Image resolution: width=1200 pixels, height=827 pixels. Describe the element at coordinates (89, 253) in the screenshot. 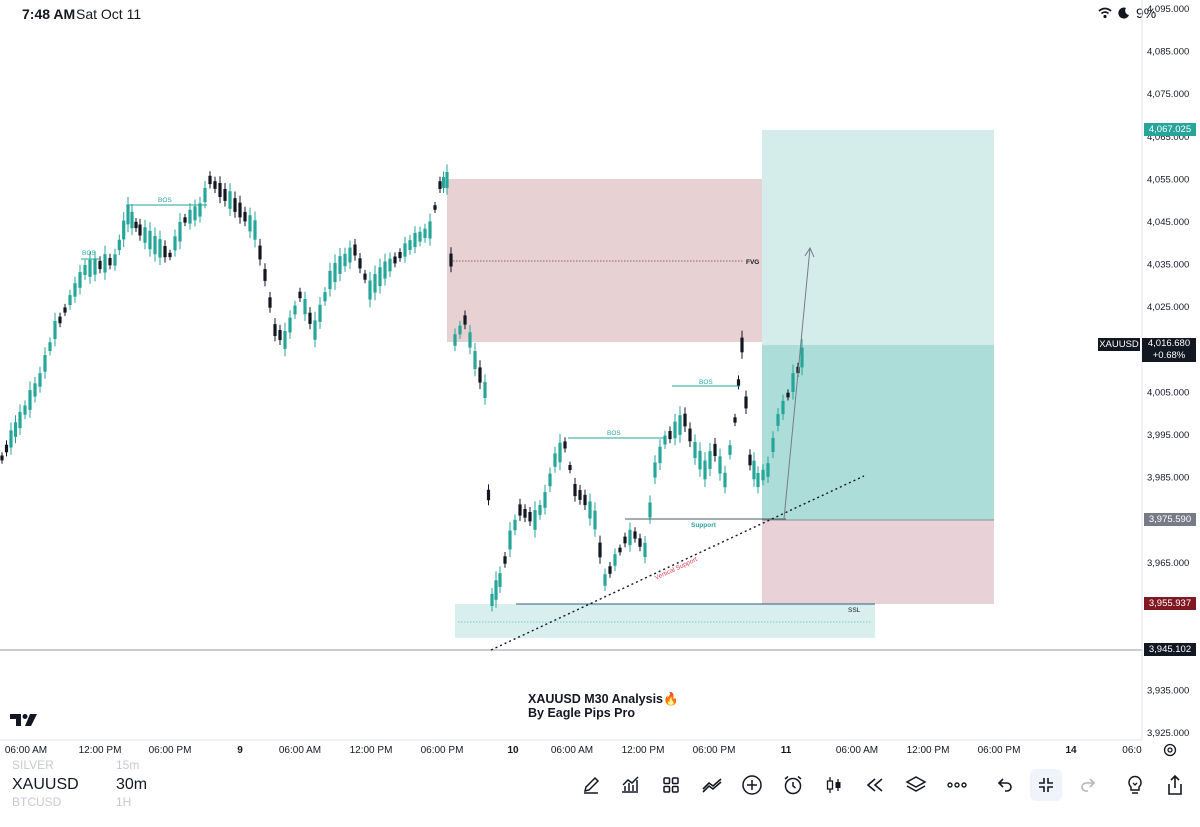

I see `bos-label-1: BOS` at that location.